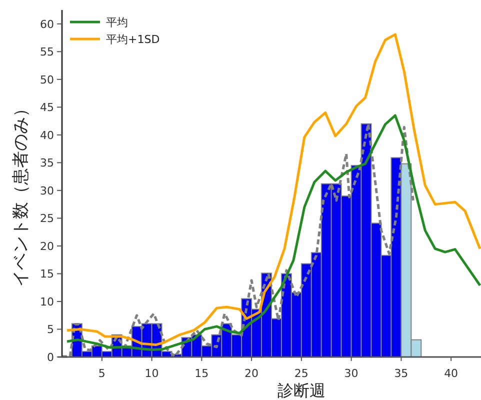  Describe the element at coordinates (47, 246) in the screenshot. I see `y-tick-label: 20` at that location.